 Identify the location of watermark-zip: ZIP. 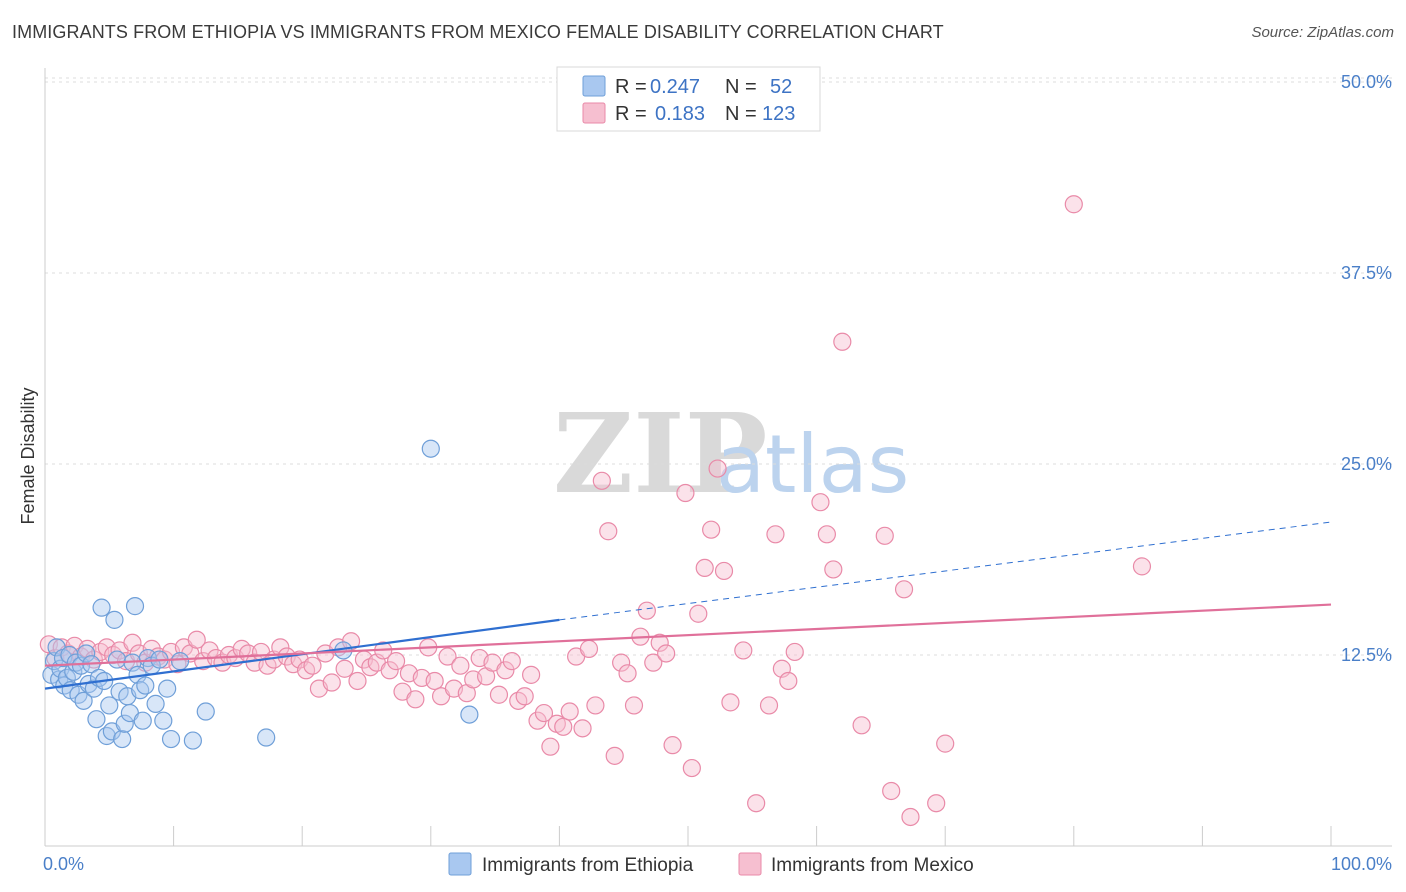
(660, 453).